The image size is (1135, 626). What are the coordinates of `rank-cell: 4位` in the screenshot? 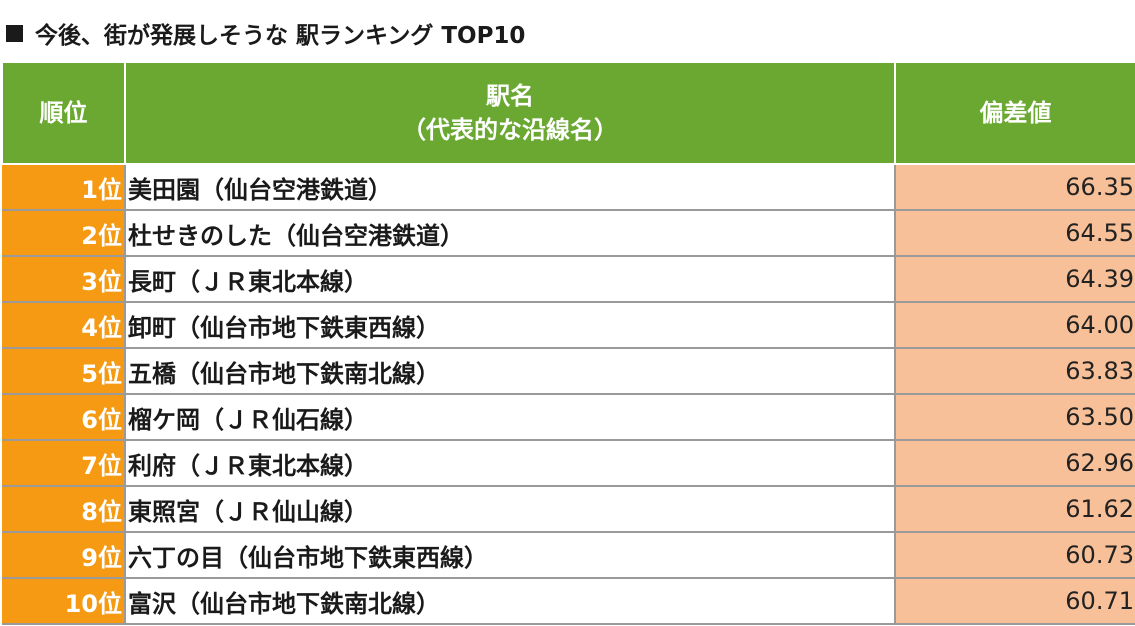 It's located at (64, 325).